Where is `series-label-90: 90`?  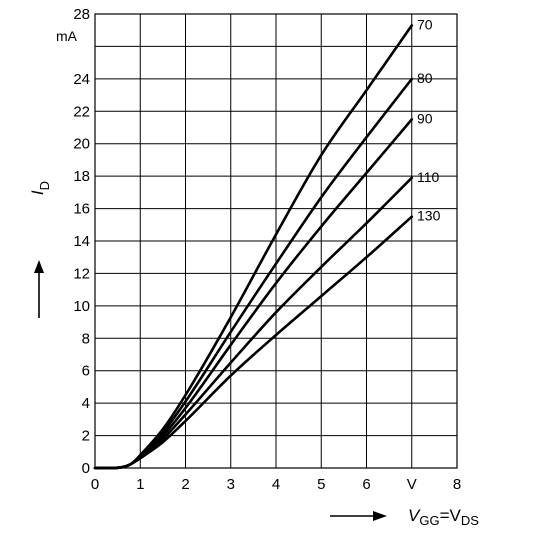
series-label-90: 90 is located at coordinates (425, 118).